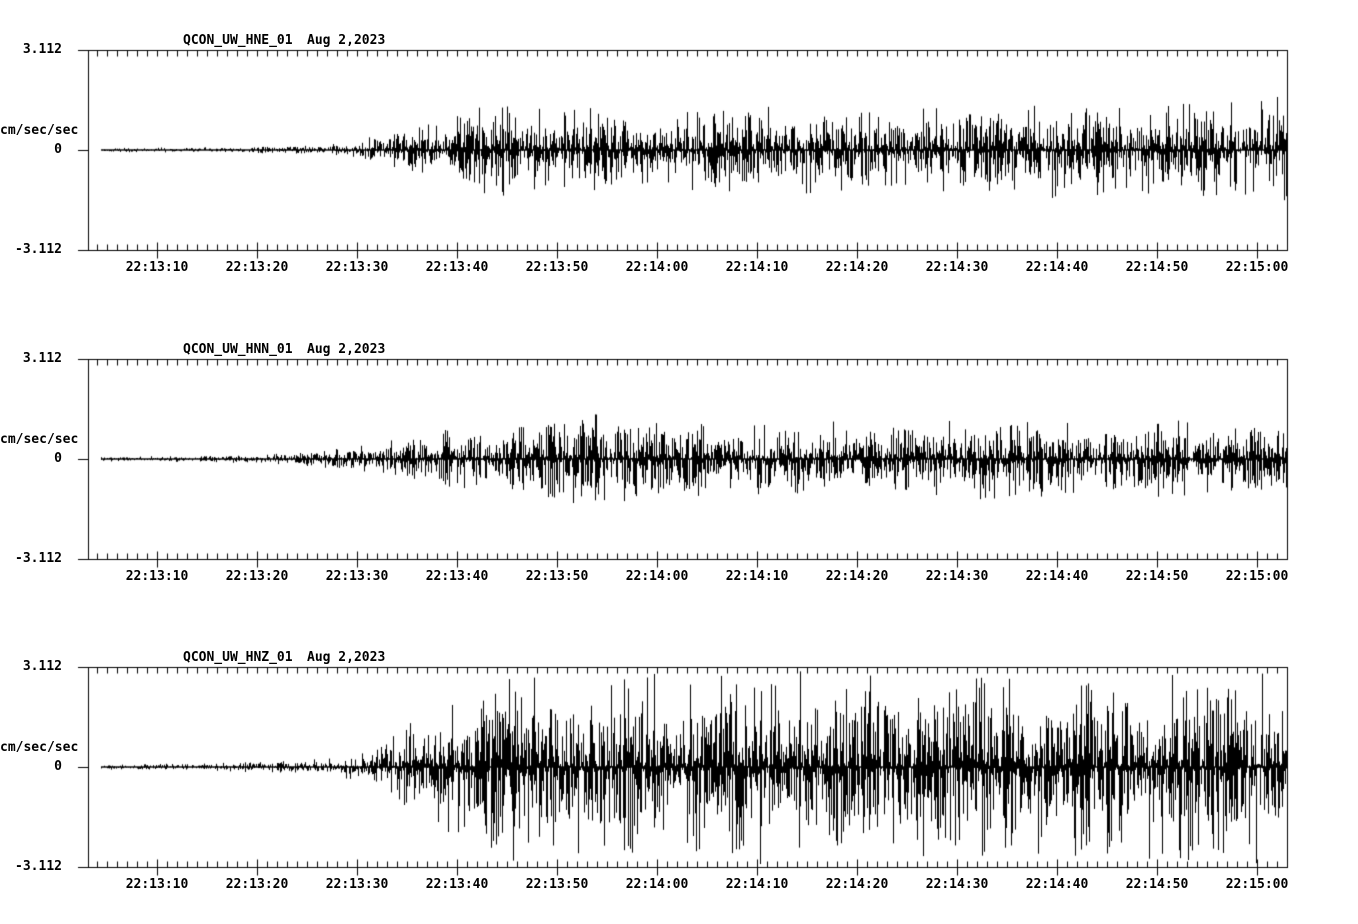  Describe the element at coordinates (238, 40) in the screenshot. I see `panel-title: QCON_UW_HNE_01` at that location.